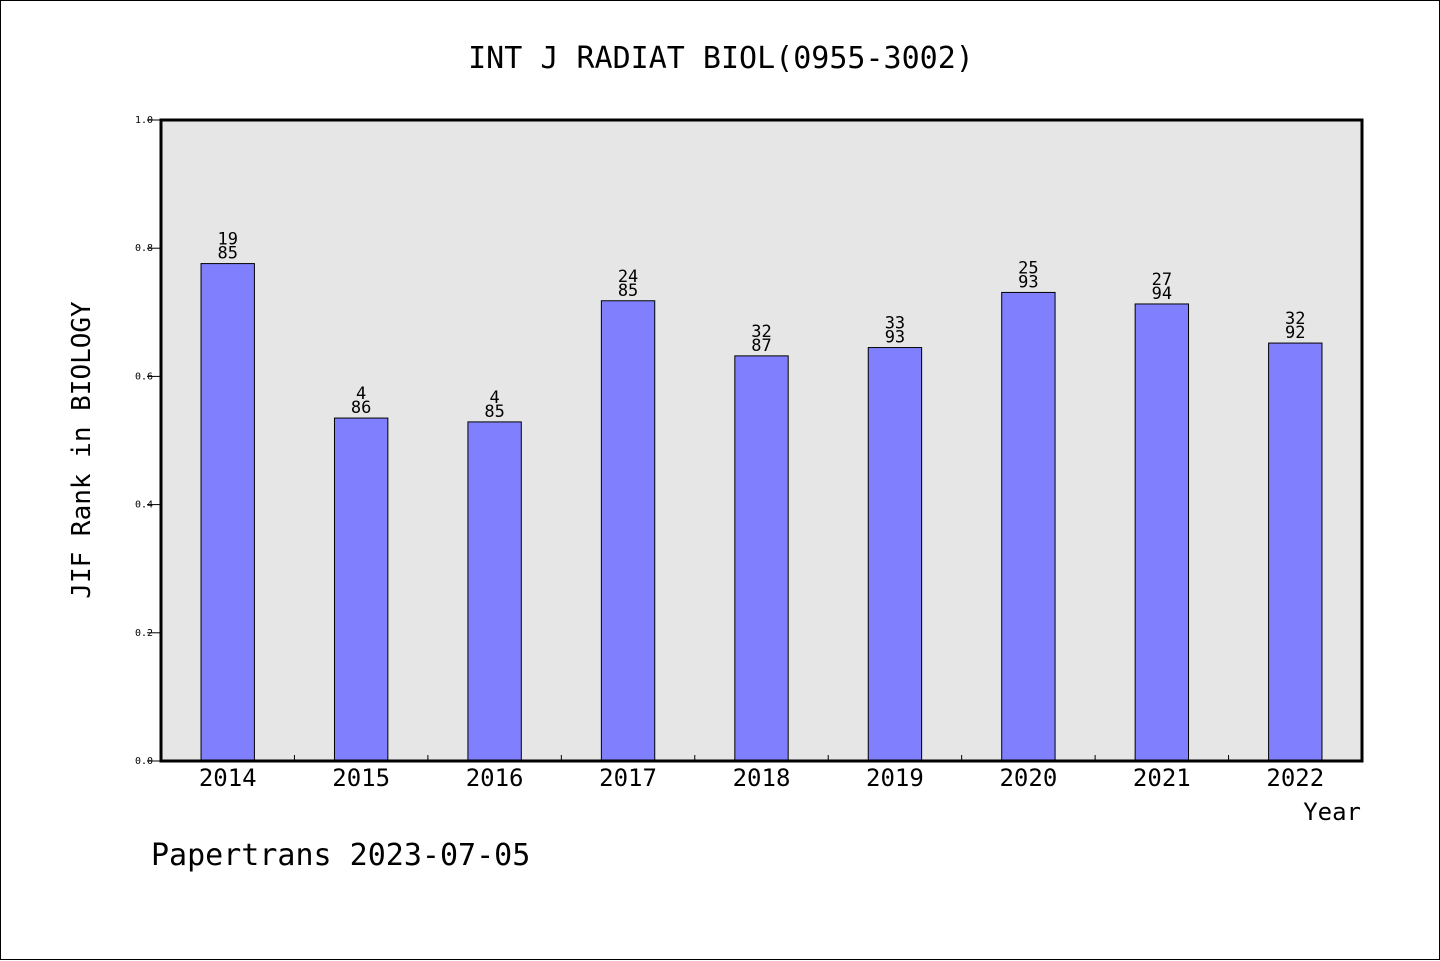 Image resolution: width=1440 pixels, height=961 pixels. What do you see at coordinates (494, 591) in the screenshot?
I see `bar-2016` at bounding box center [494, 591].